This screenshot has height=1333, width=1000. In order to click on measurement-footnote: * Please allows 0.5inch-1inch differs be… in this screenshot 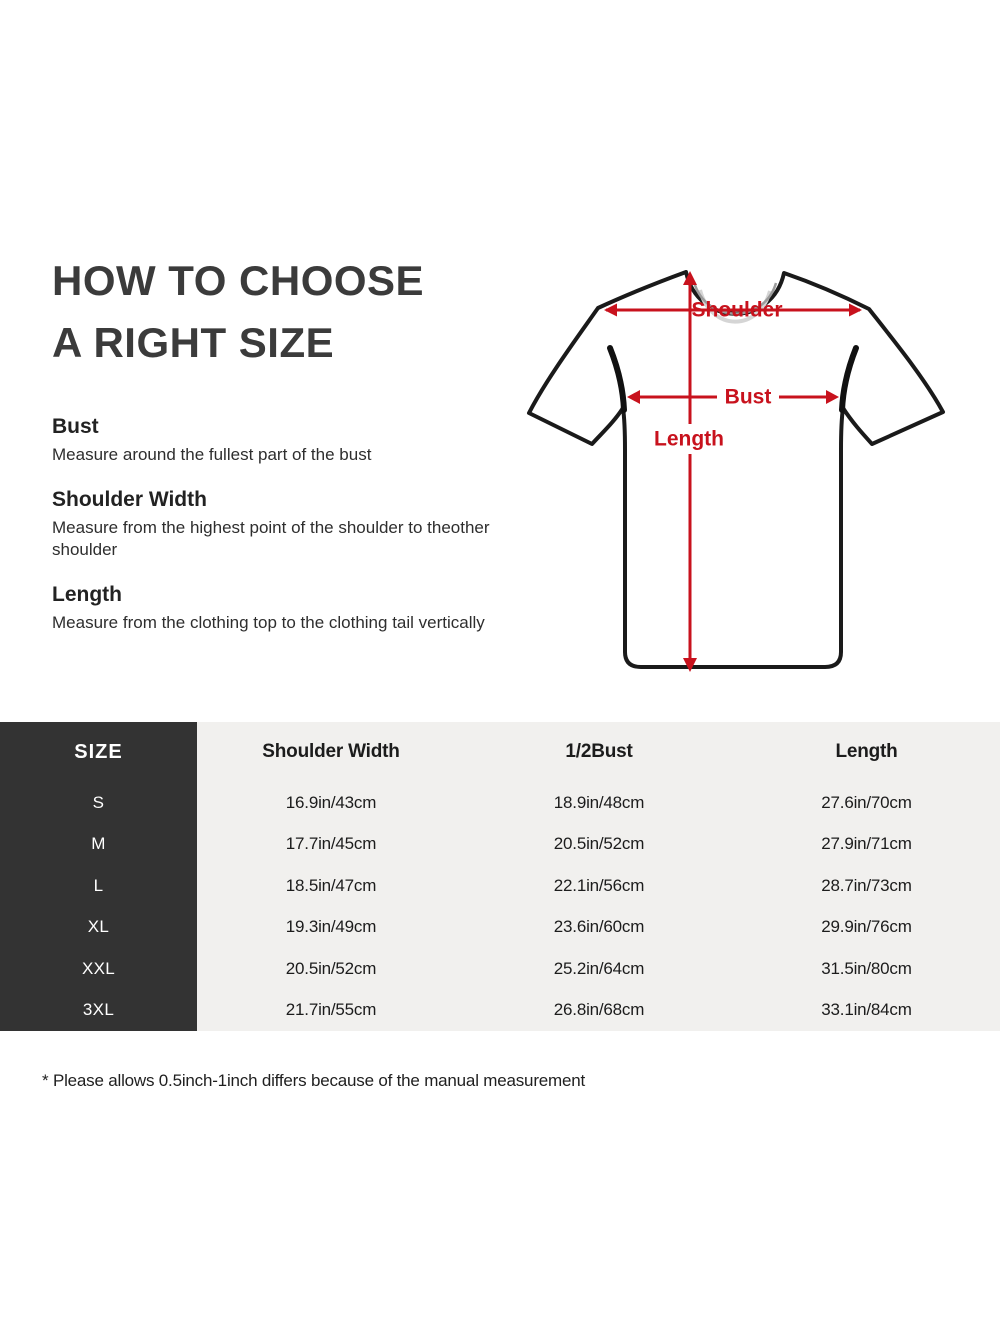, I will do `click(314, 1080)`.